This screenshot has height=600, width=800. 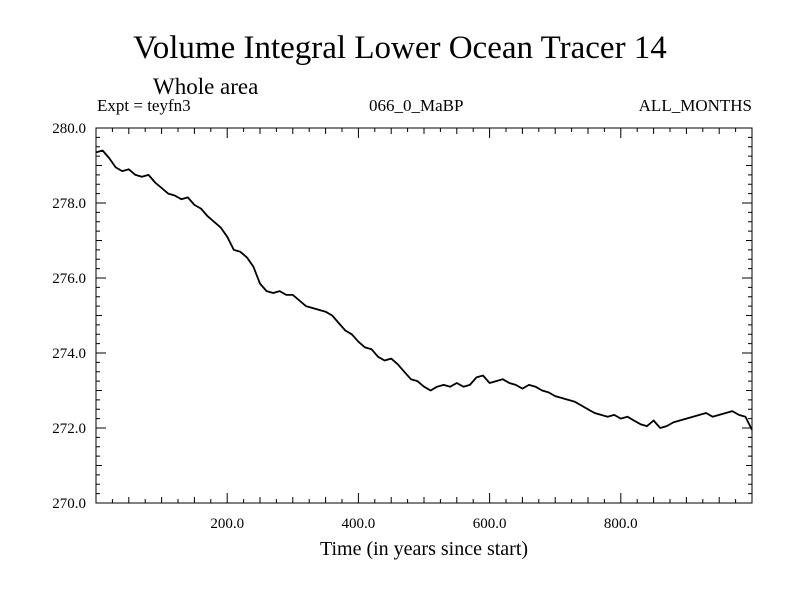 What do you see at coordinates (695, 105) in the screenshot?
I see `months-label: ALL_MONTHS` at bounding box center [695, 105].